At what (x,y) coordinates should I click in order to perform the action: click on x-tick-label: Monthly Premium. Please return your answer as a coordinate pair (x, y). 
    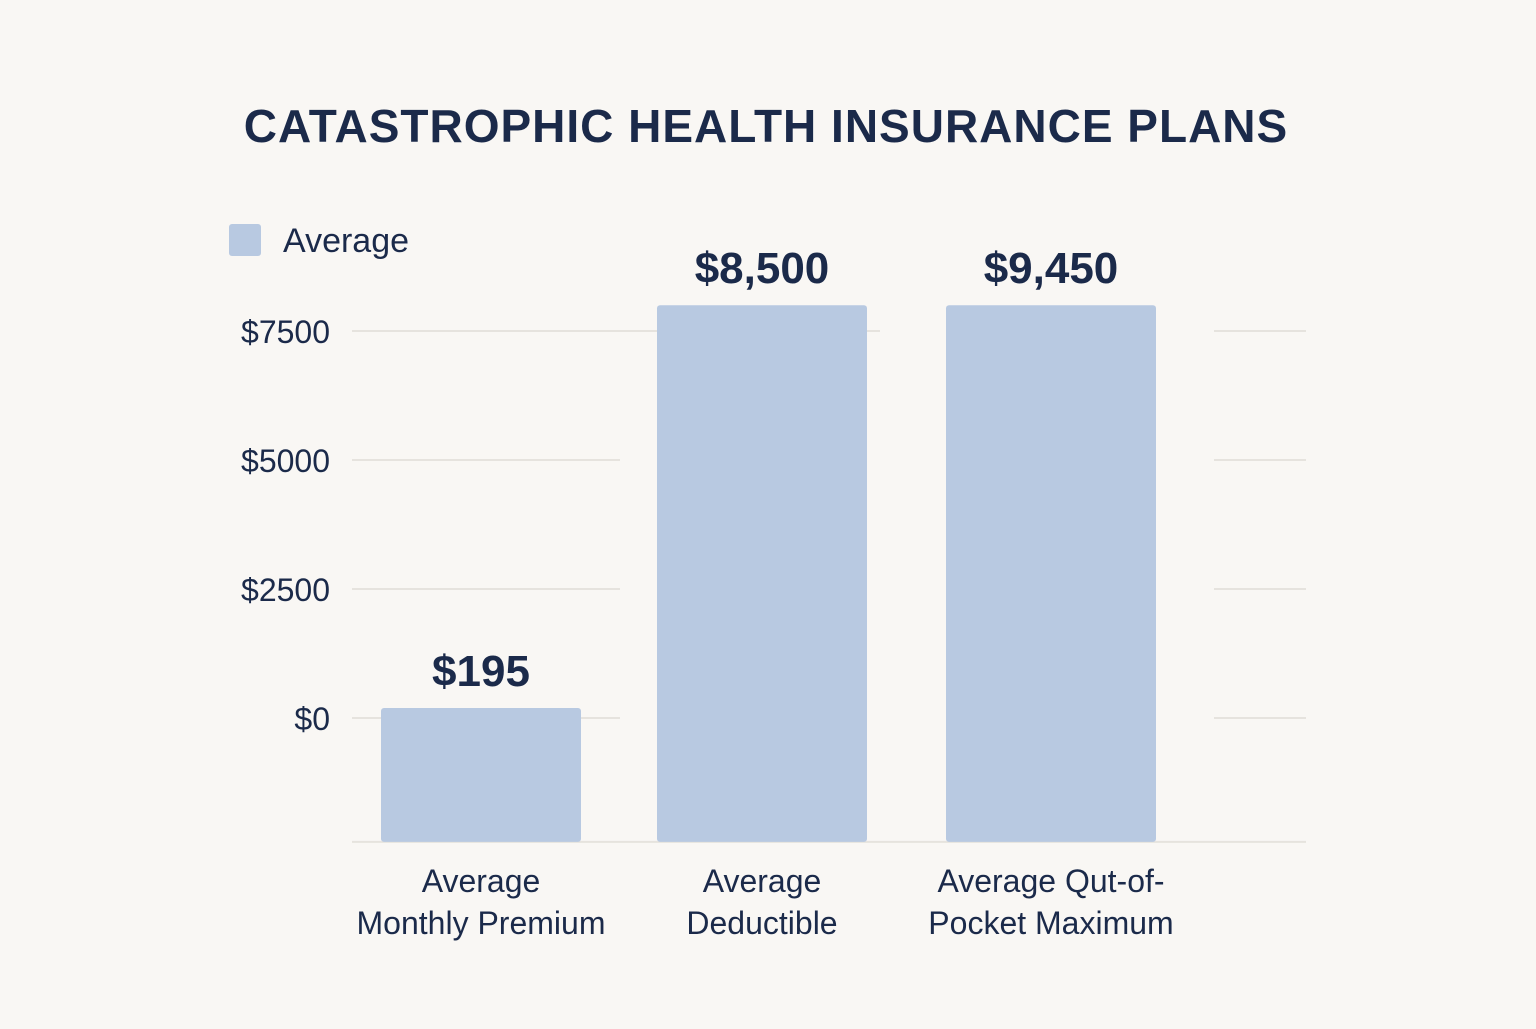
    Looking at the image, I should click on (481, 923).